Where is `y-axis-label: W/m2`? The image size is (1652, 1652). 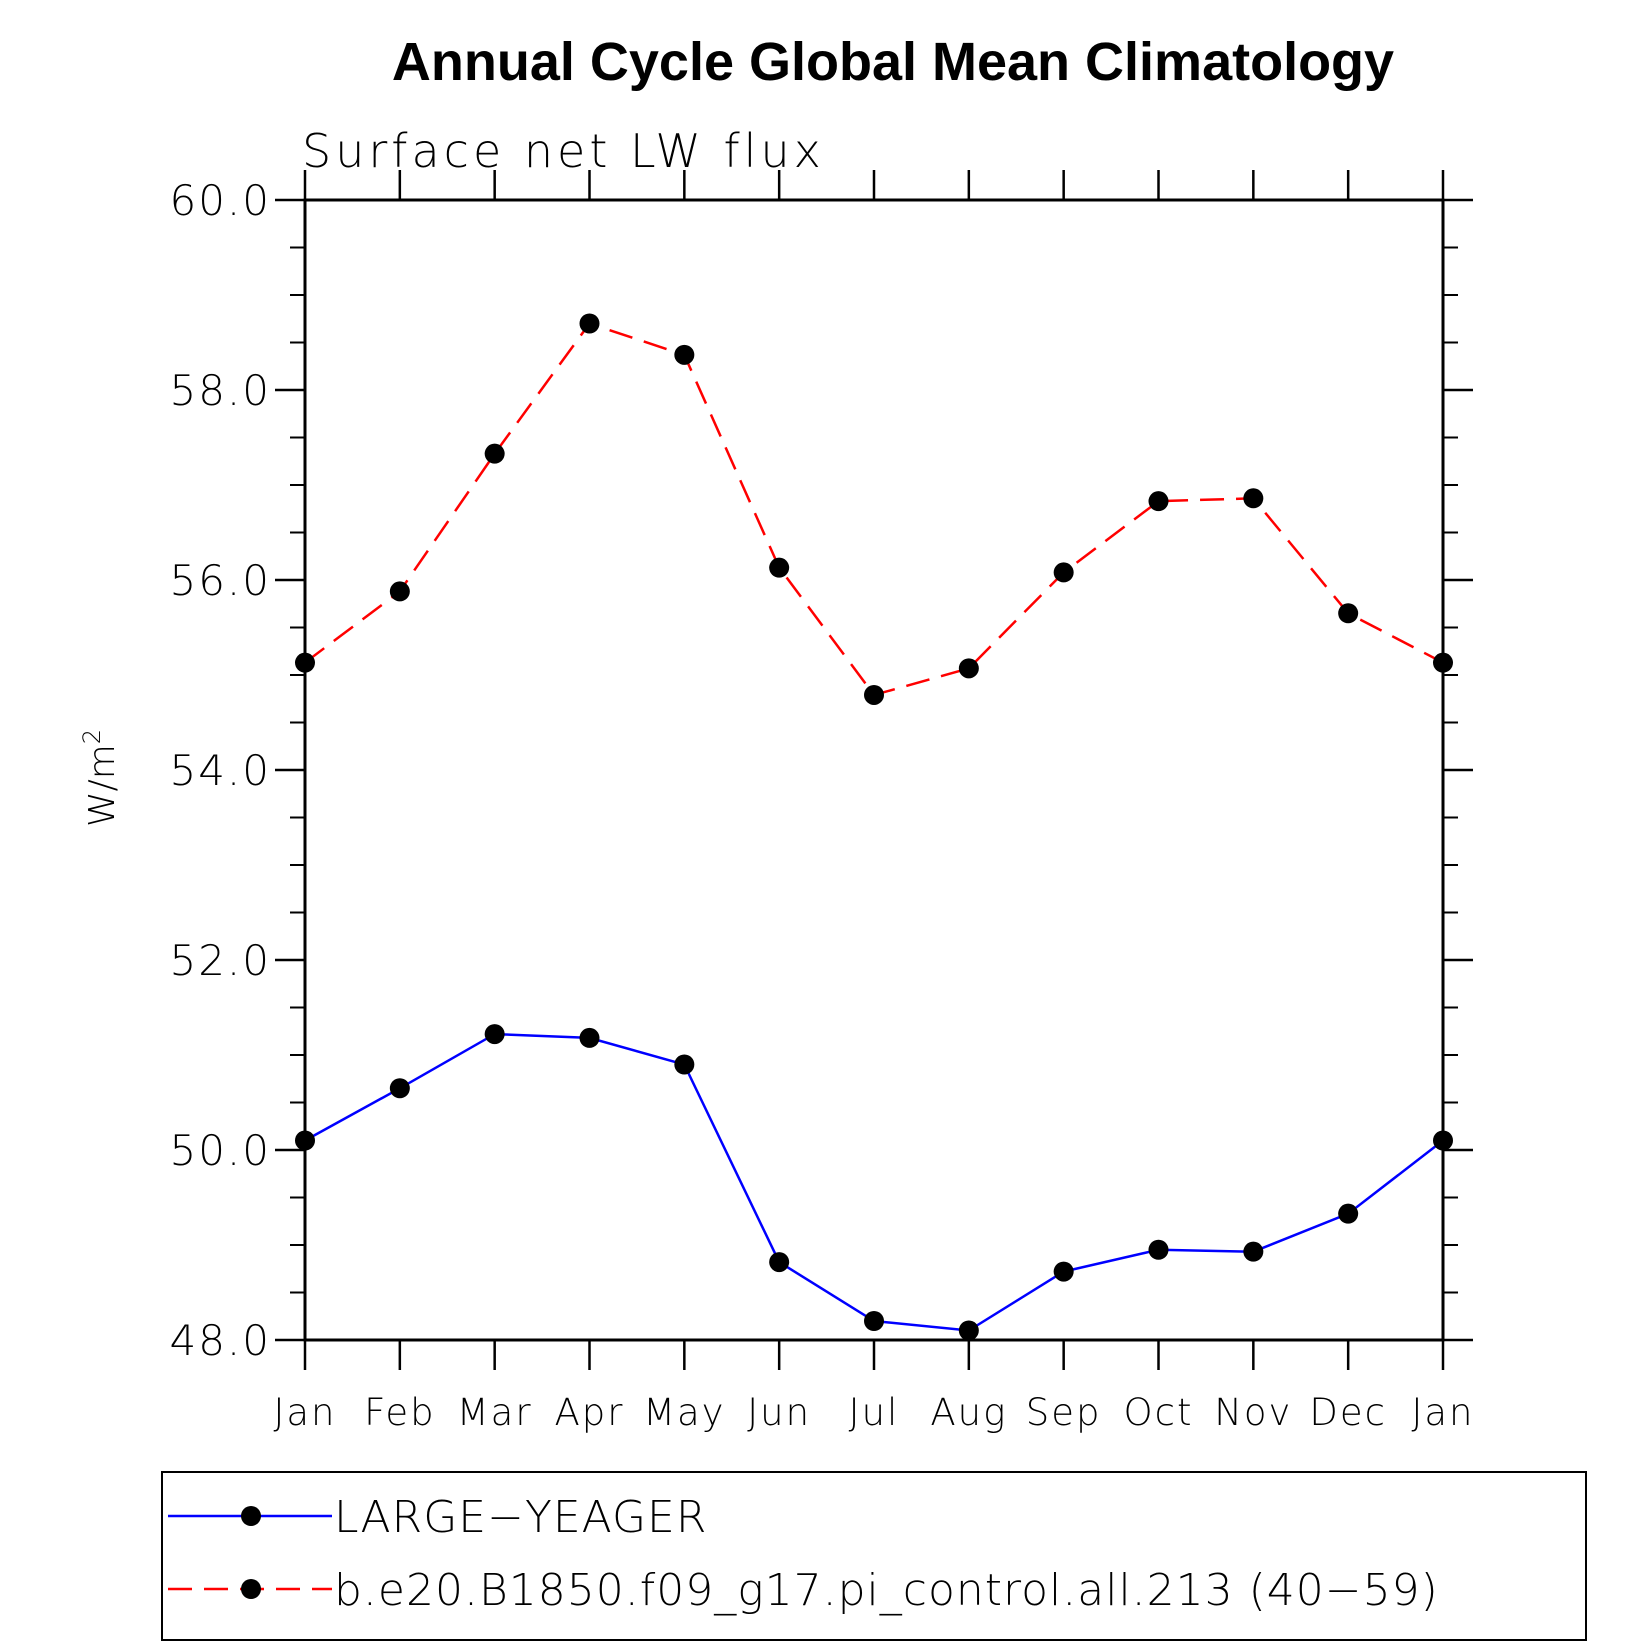 y-axis-label: W/m2 is located at coordinates (100, 778).